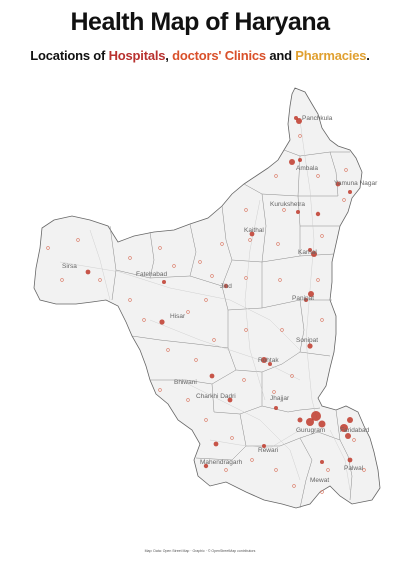 The image size is (400, 566). Describe the element at coordinates (169, 55) in the screenshot. I see `subtitle-sep-1: ,` at that location.